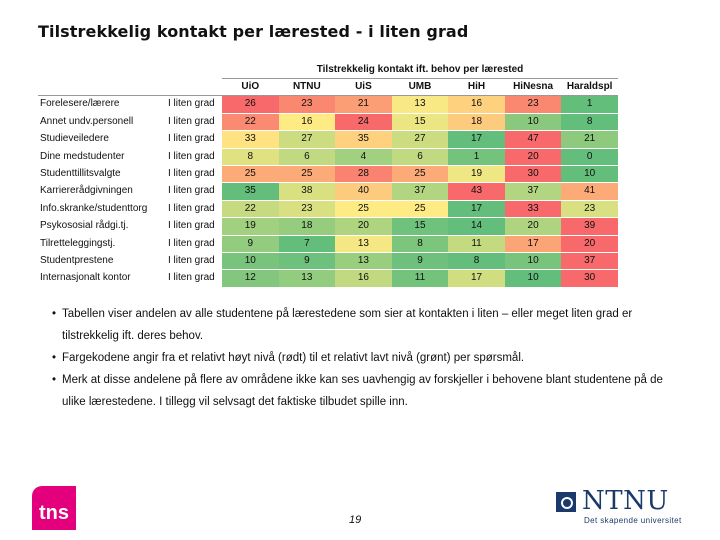  Describe the element at coordinates (307, 87) in the screenshot. I see `column-header-ntnu: NTNU` at that location.